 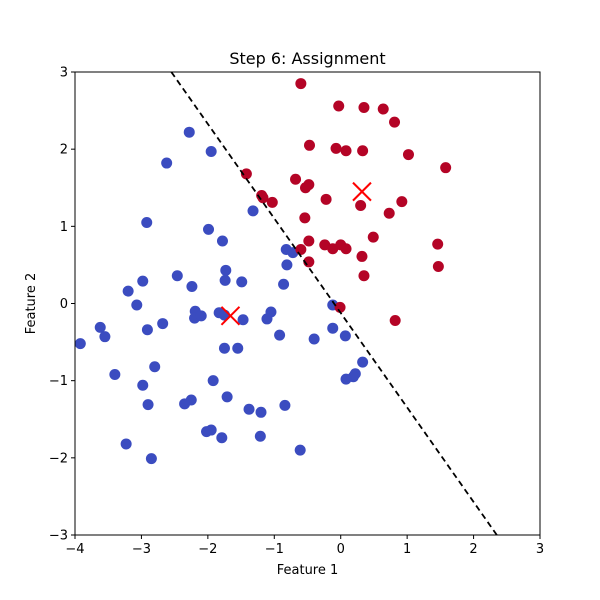 I want to click on y-tick-label: 2, so click(x=64, y=150).